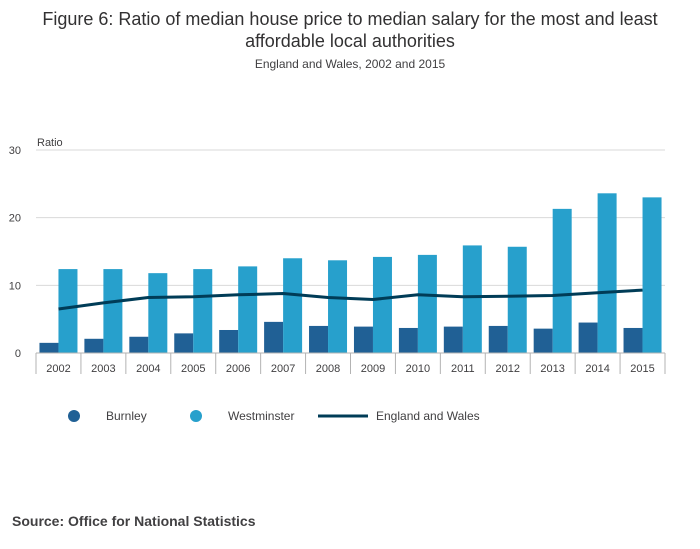  Describe the element at coordinates (418, 369) in the screenshot. I see `x-tick-label: 2010` at that location.